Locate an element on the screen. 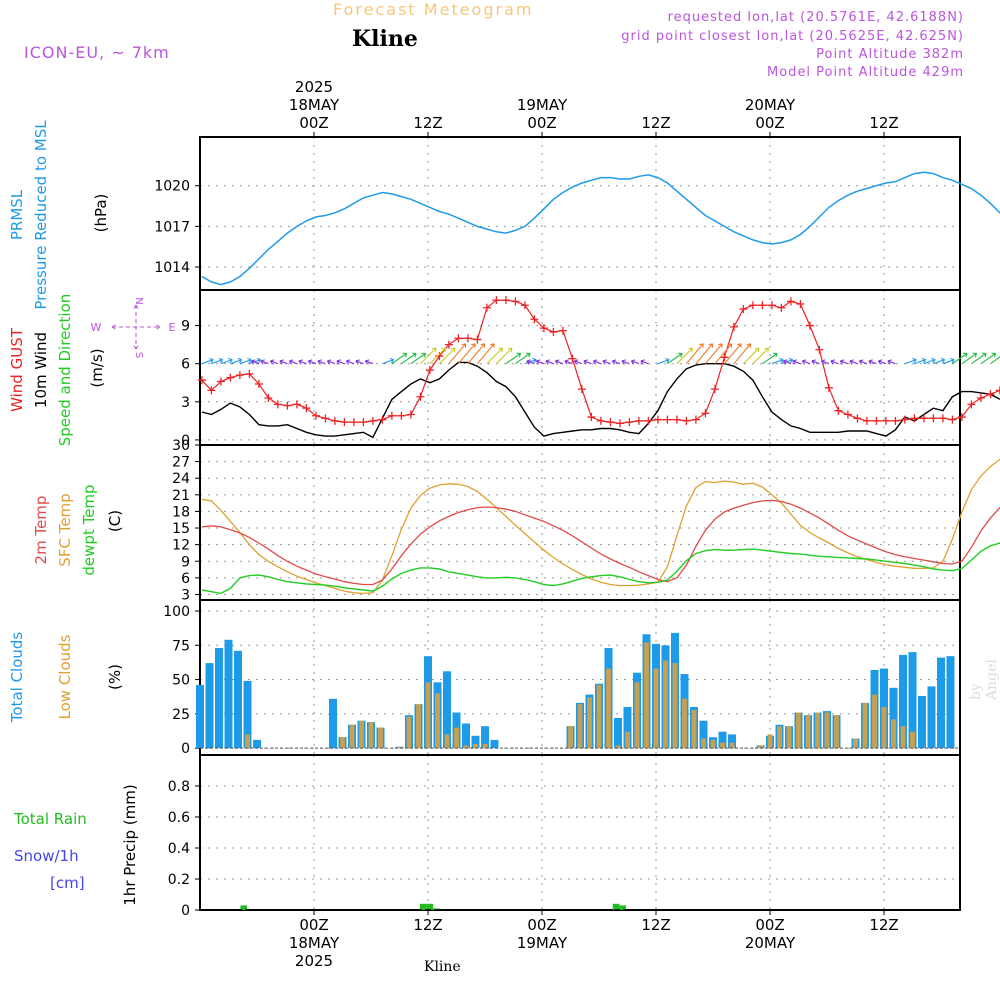  footer-place: Kline is located at coordinates (442, 967).